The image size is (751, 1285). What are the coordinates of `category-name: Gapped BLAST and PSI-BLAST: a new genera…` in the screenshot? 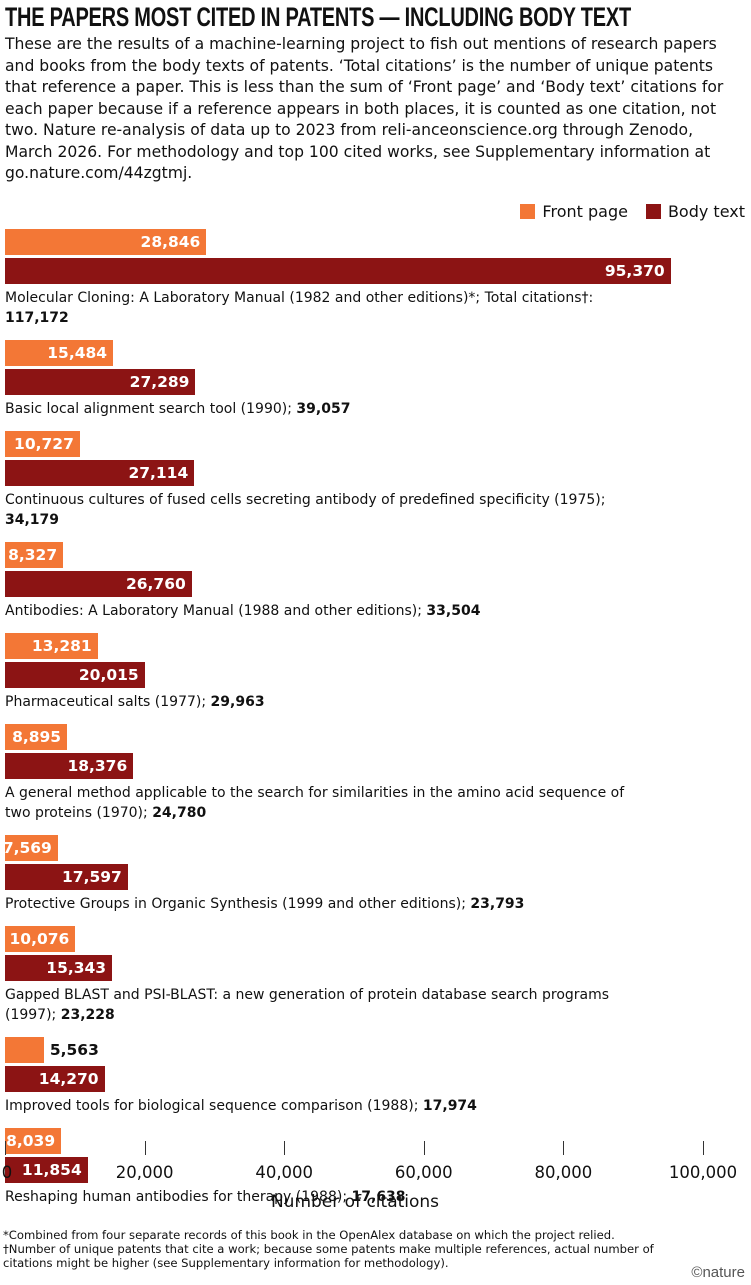 It's located at (307, 1005).